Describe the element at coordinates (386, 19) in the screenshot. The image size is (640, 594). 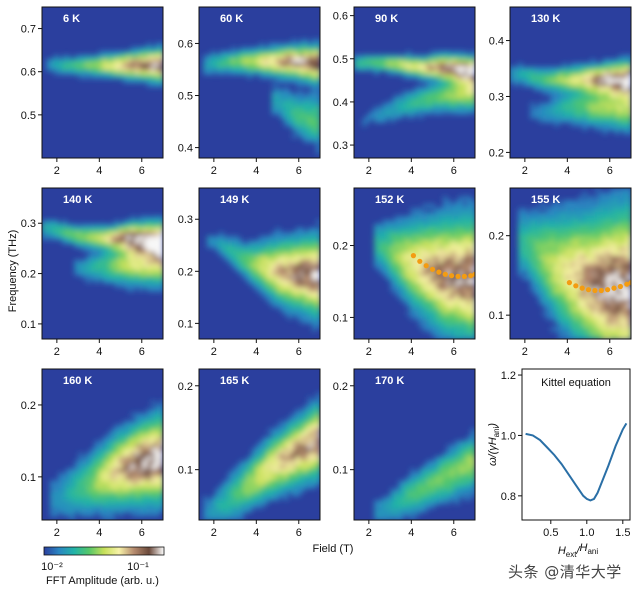
I see `panel-temperature-label: 90 K` at that location.